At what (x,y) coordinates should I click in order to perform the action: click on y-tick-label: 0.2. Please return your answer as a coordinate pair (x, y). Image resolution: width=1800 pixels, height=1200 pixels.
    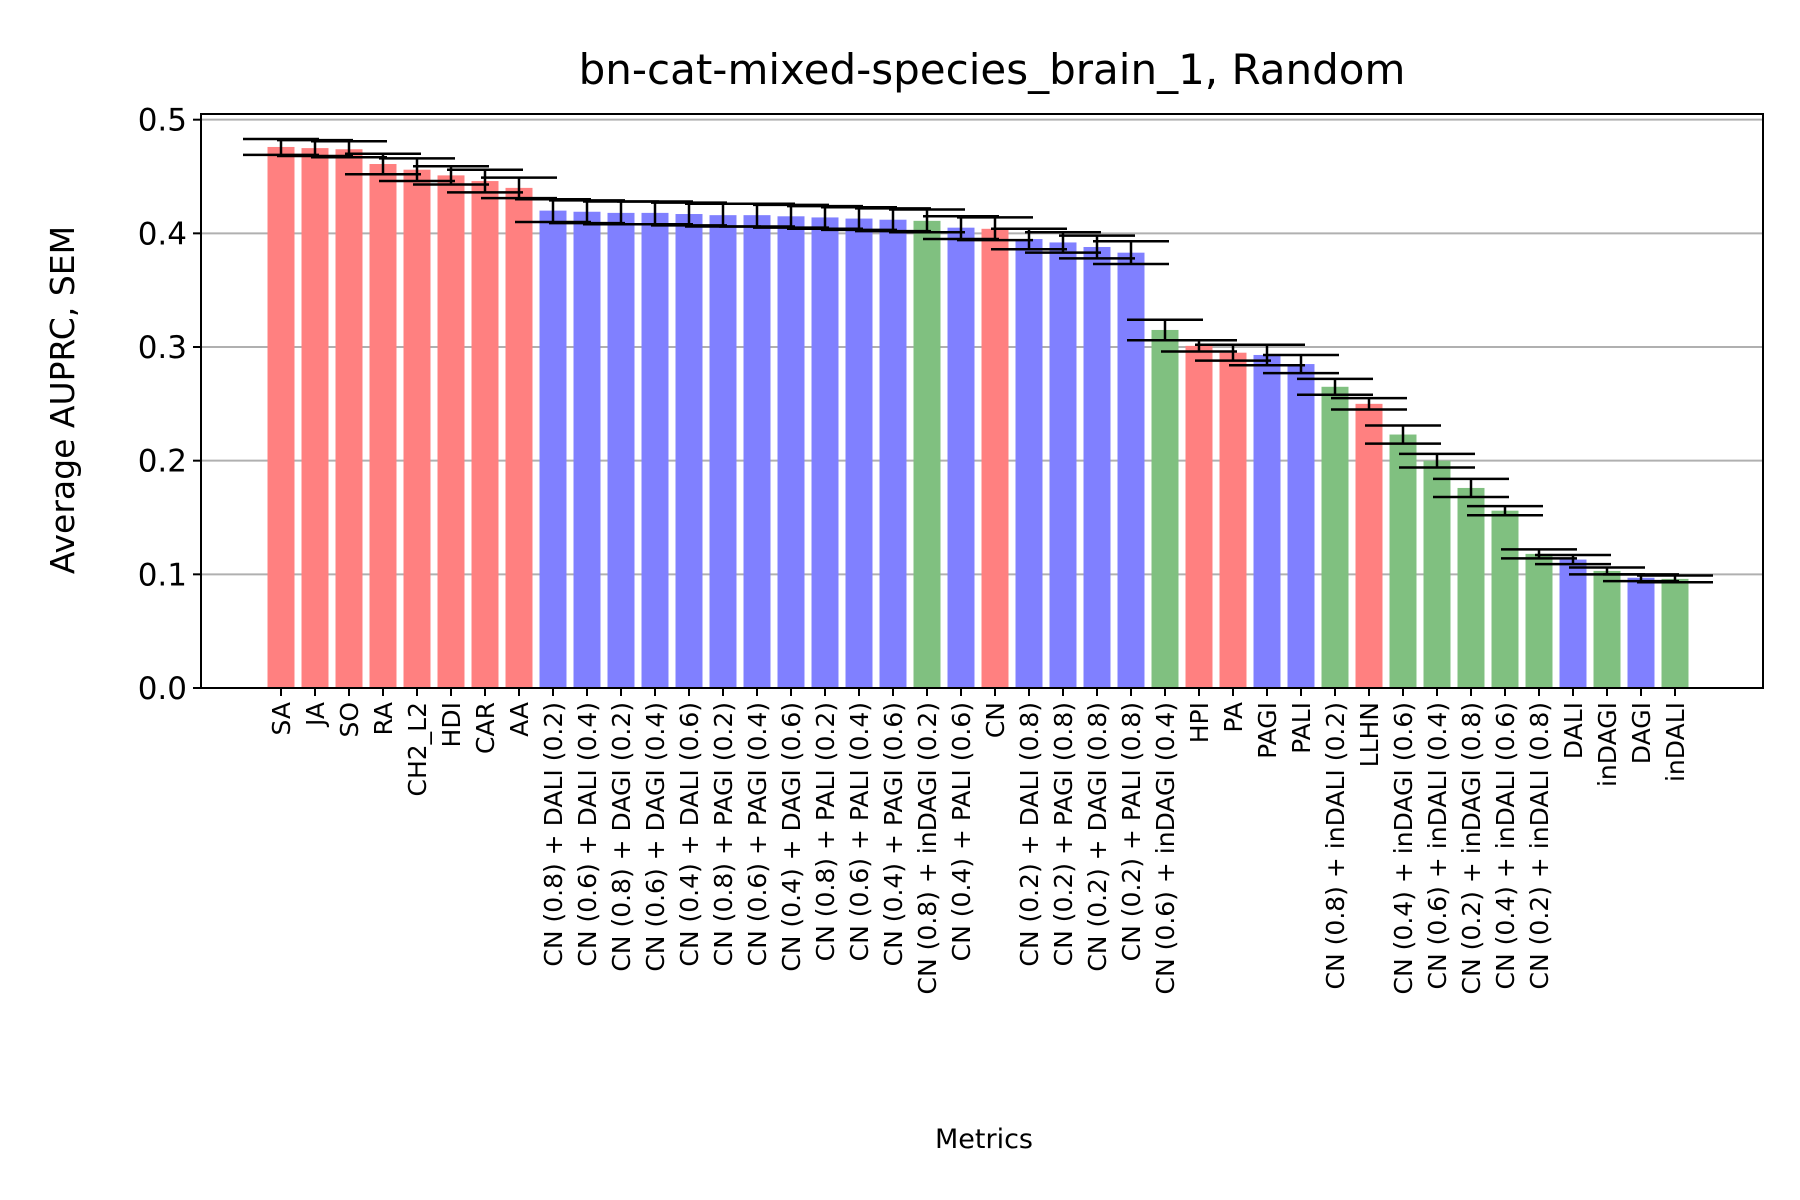
    Looking at the image, I should click on (162, 462).